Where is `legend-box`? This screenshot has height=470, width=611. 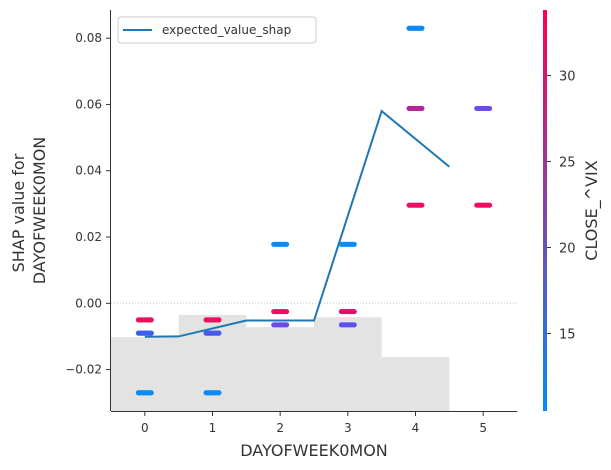 legend-box is located at coordinates (217, 30).